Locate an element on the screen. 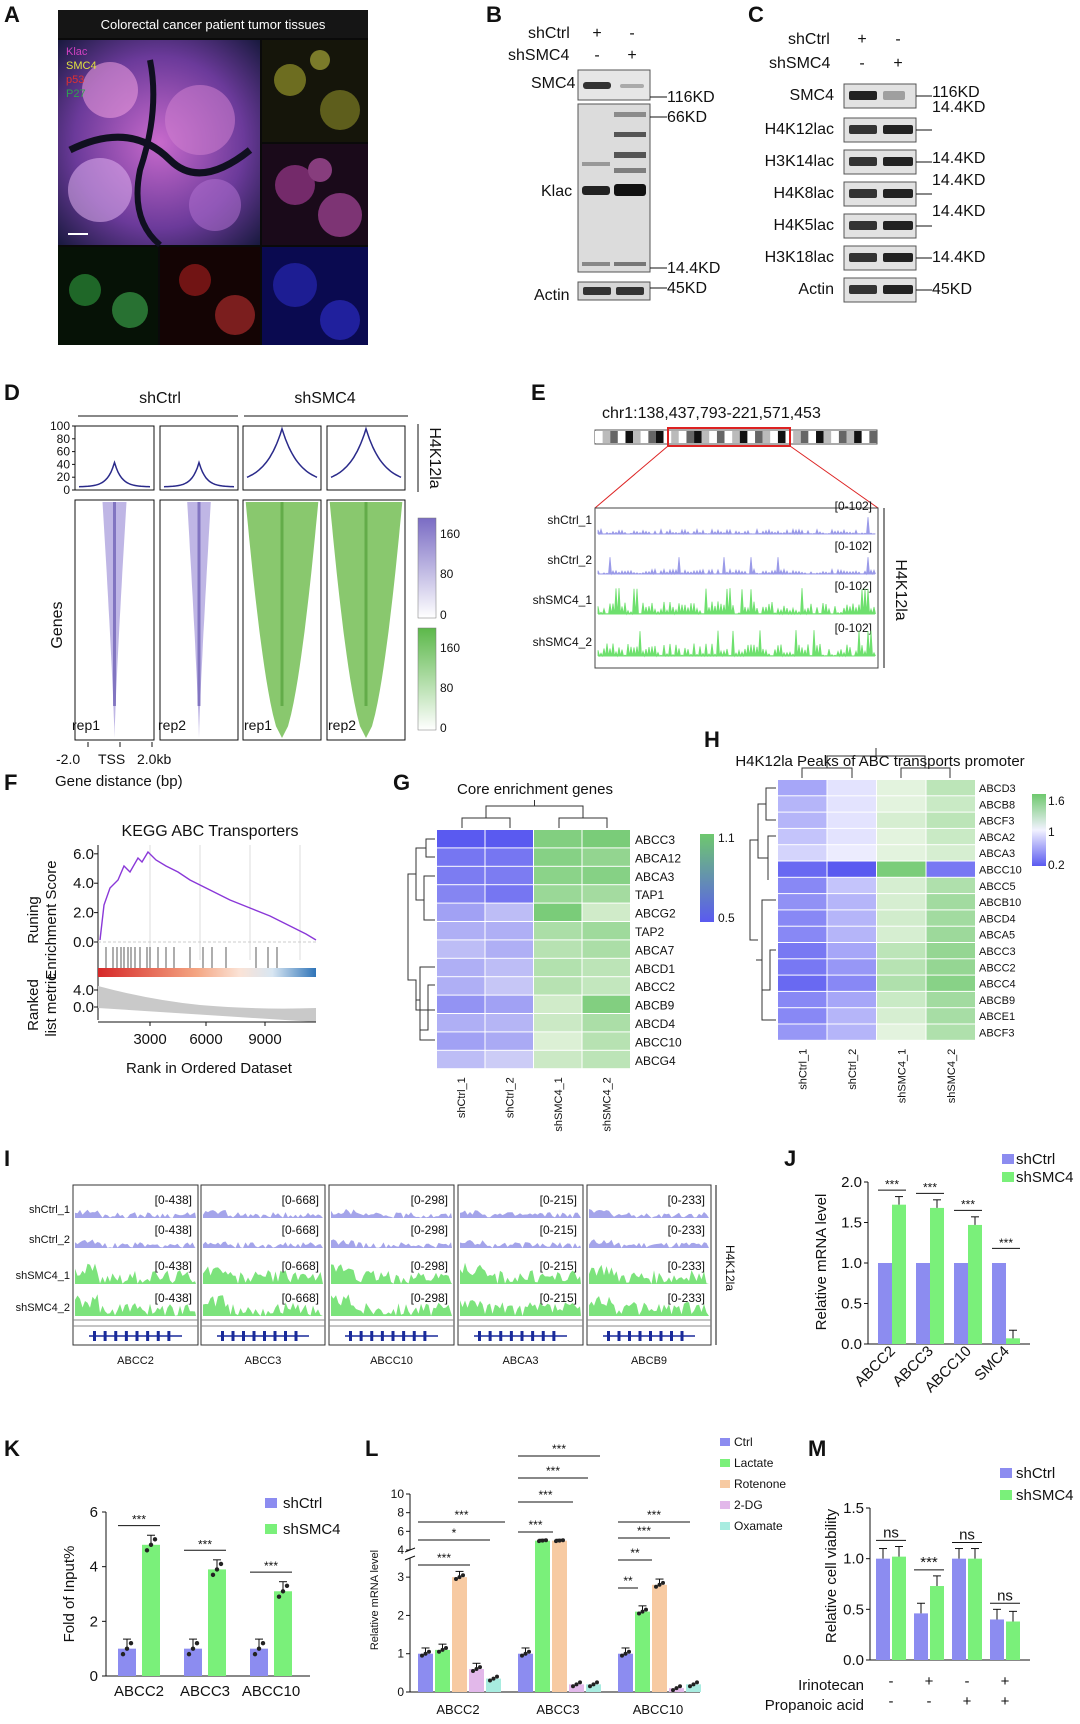 The width and height of the screenshot is (1080, 1724). l-ytick-3: 3 is located at coordinates (400, 1577).